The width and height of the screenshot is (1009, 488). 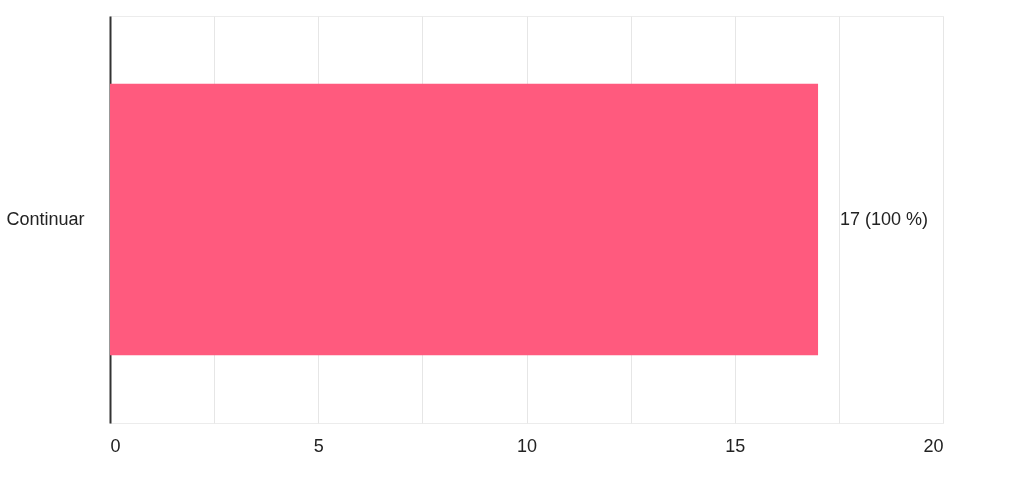 I want to click on x-tick-label: 15, so click(x=735, y=445).